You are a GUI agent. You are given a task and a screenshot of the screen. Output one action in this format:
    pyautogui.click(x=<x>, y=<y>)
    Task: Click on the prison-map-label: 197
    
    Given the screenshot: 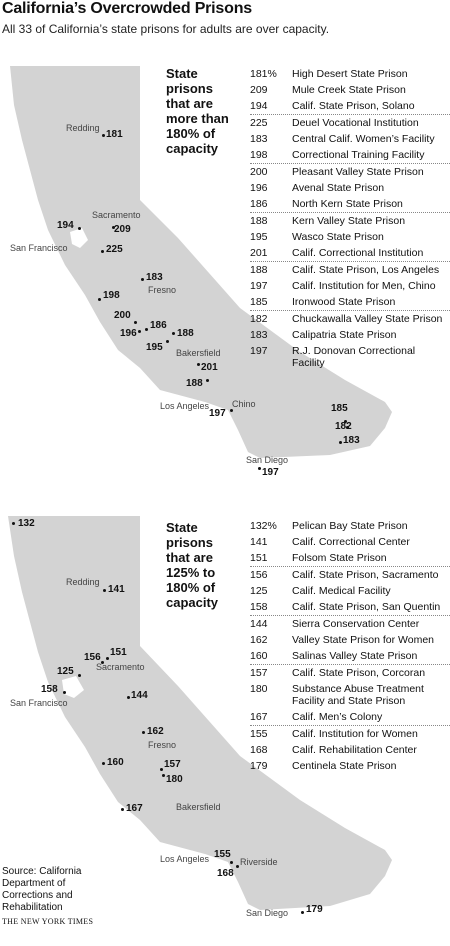 What is the action you would take?
    pyautogui.click(x=270, y=472)
    